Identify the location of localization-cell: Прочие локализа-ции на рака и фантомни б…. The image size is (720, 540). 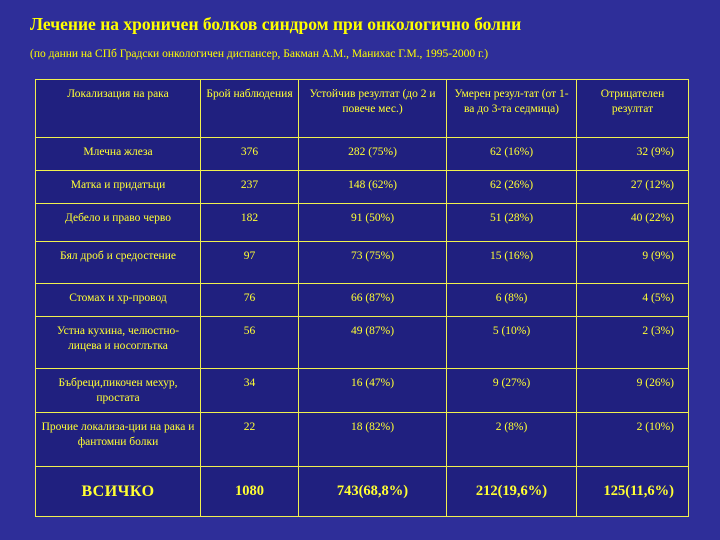
(118, 439).